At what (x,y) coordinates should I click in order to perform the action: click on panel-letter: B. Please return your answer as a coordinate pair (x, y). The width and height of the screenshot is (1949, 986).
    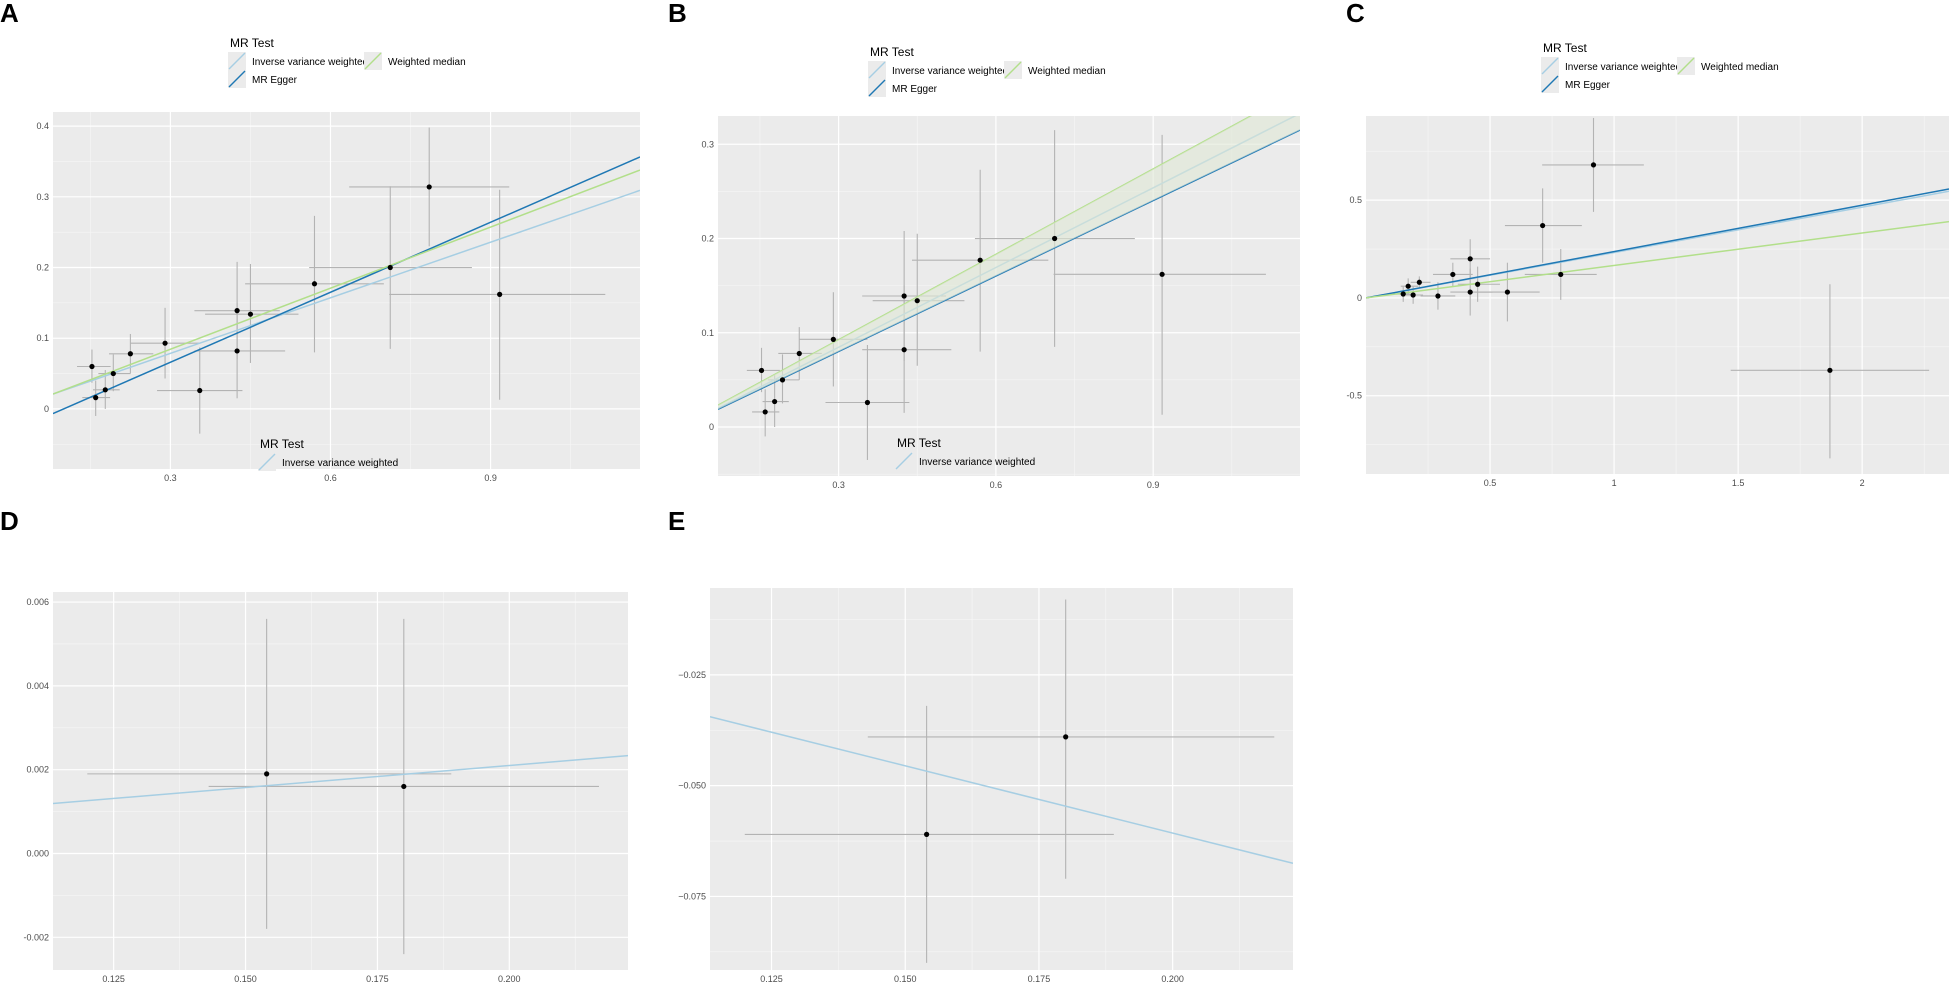
    Looking at the image, I should click on (677, 14).